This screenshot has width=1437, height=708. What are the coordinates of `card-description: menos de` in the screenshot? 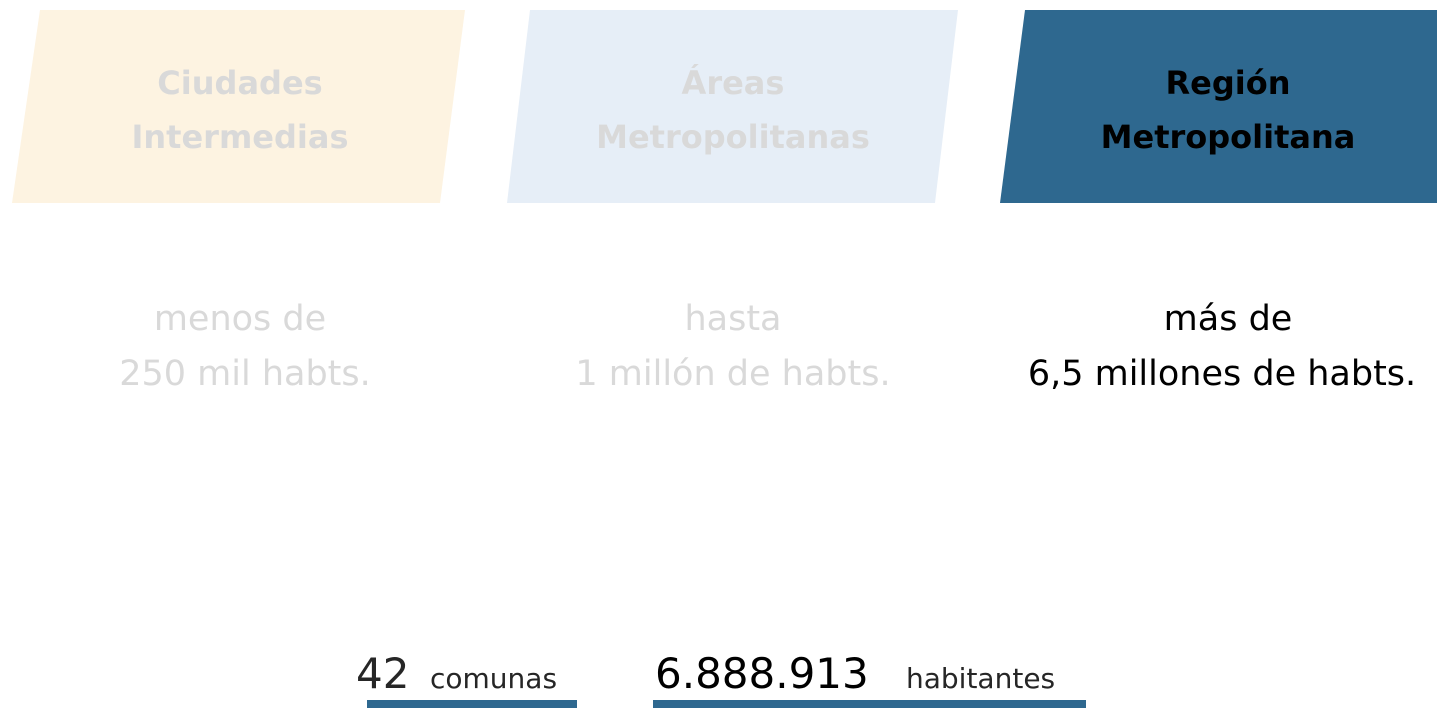 It's located at (240, 319).